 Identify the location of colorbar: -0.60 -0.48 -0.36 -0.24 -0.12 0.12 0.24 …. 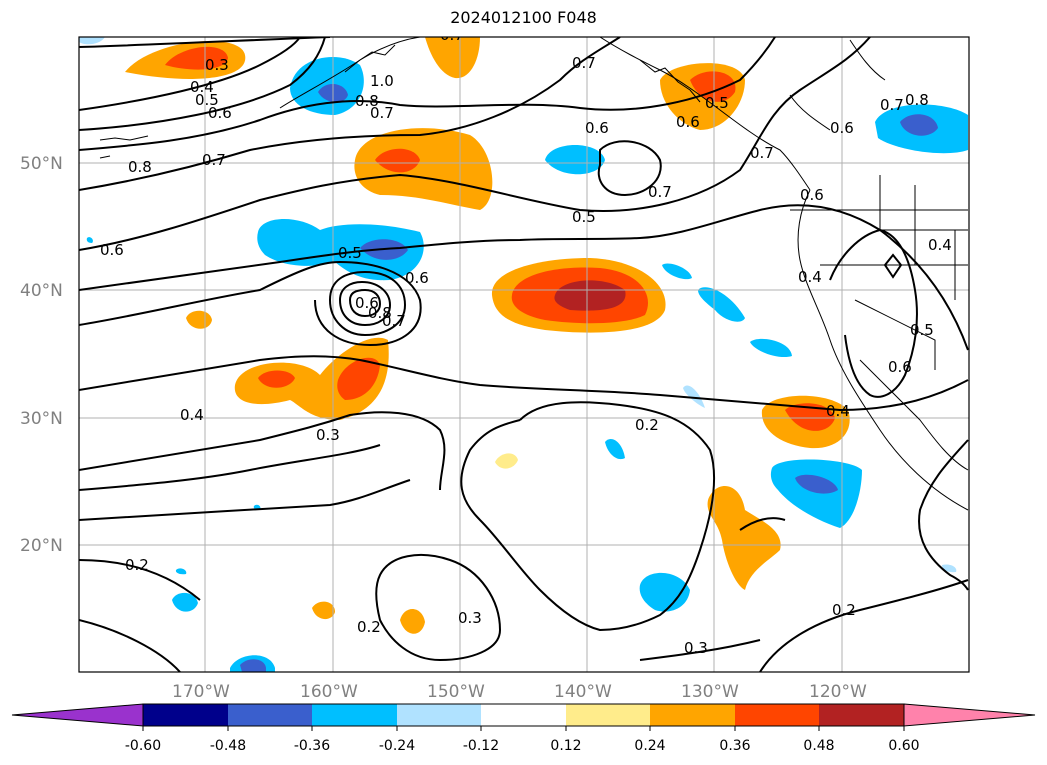
(523, 728).